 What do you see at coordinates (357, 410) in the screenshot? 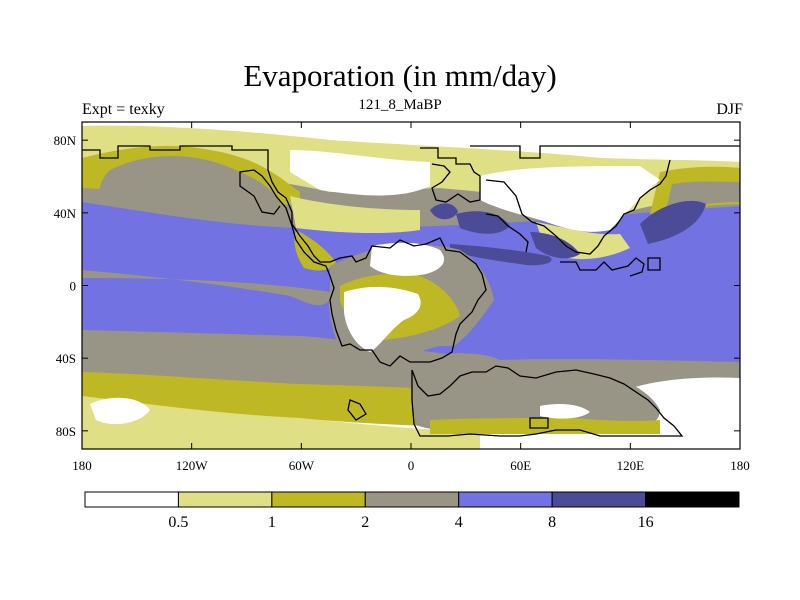
I see `coast-southern-island` at bounding box center [357, 410].